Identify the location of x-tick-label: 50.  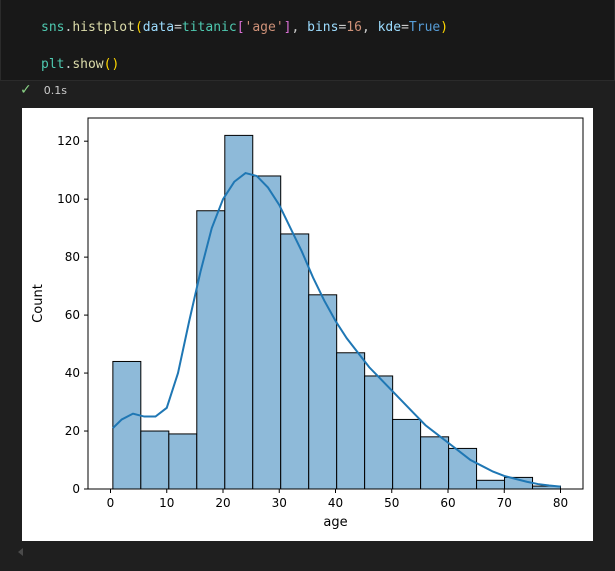
(391, 503).